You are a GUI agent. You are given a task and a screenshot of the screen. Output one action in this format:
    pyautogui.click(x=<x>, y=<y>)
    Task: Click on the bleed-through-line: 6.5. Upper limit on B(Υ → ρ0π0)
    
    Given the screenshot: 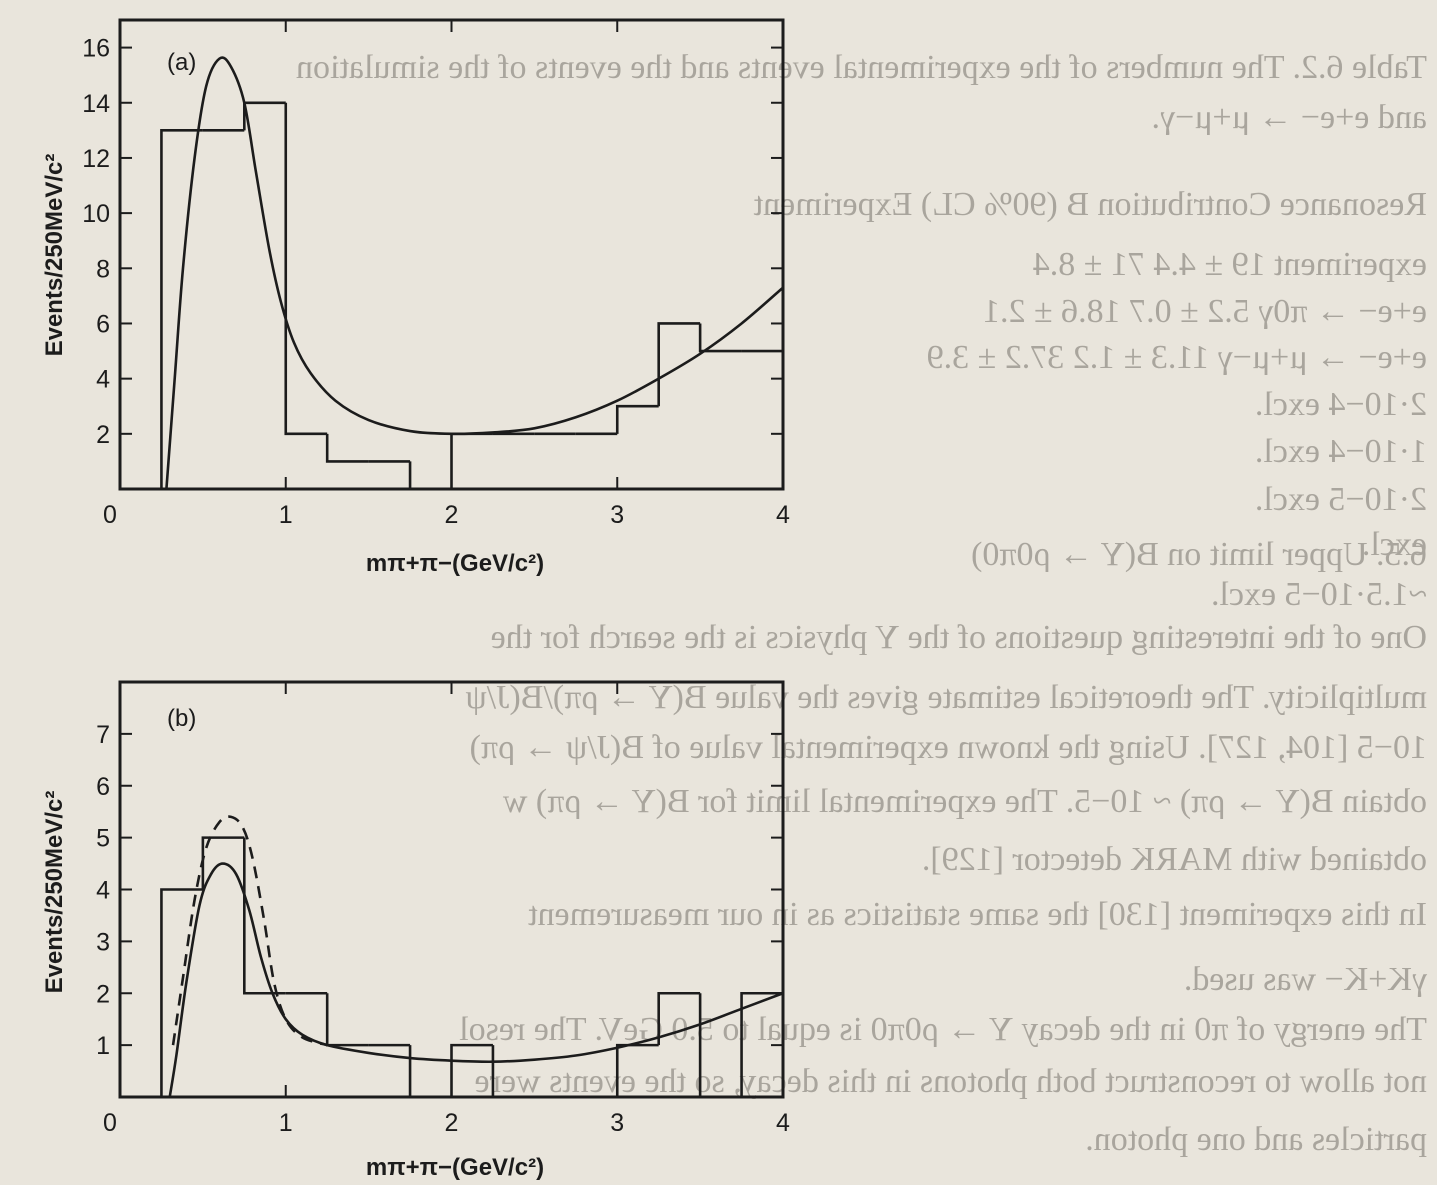 What is the action you would take?
    pyautogui.click(x=1199, y=554)
    